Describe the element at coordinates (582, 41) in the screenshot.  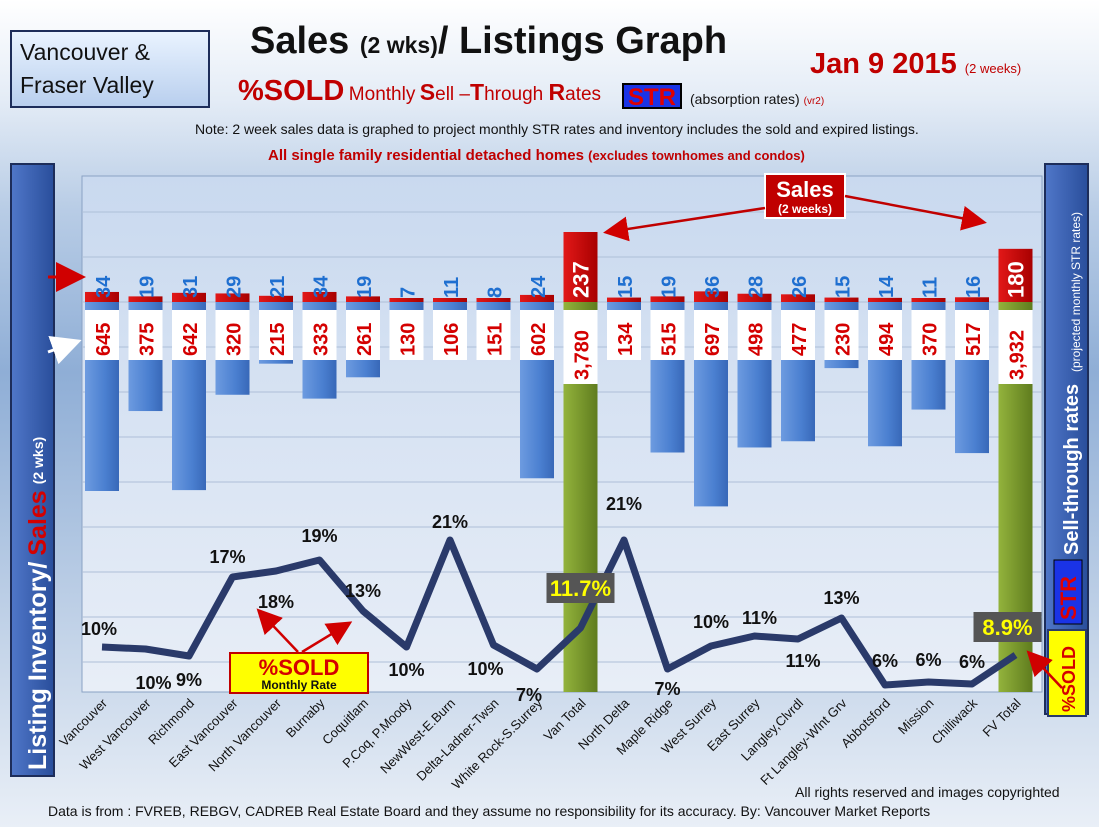
I see `title-rest: / Listings Graph` at that location.